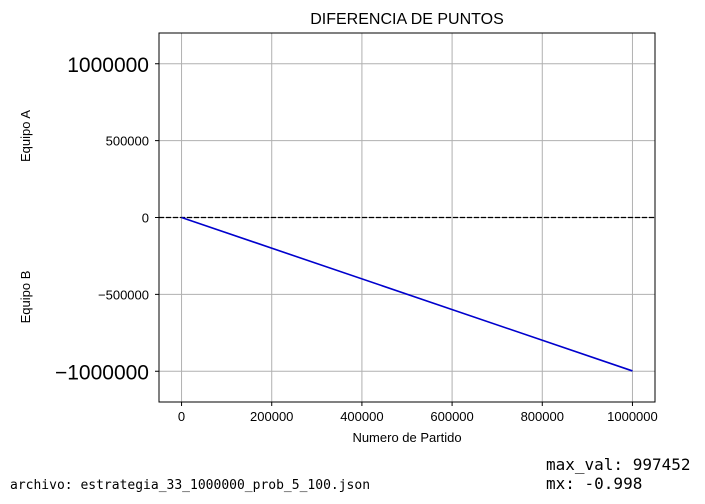  Describe the element at coordinates (108, 65) in the screenshot. I see `y-tick-label: 1000000` at that location.